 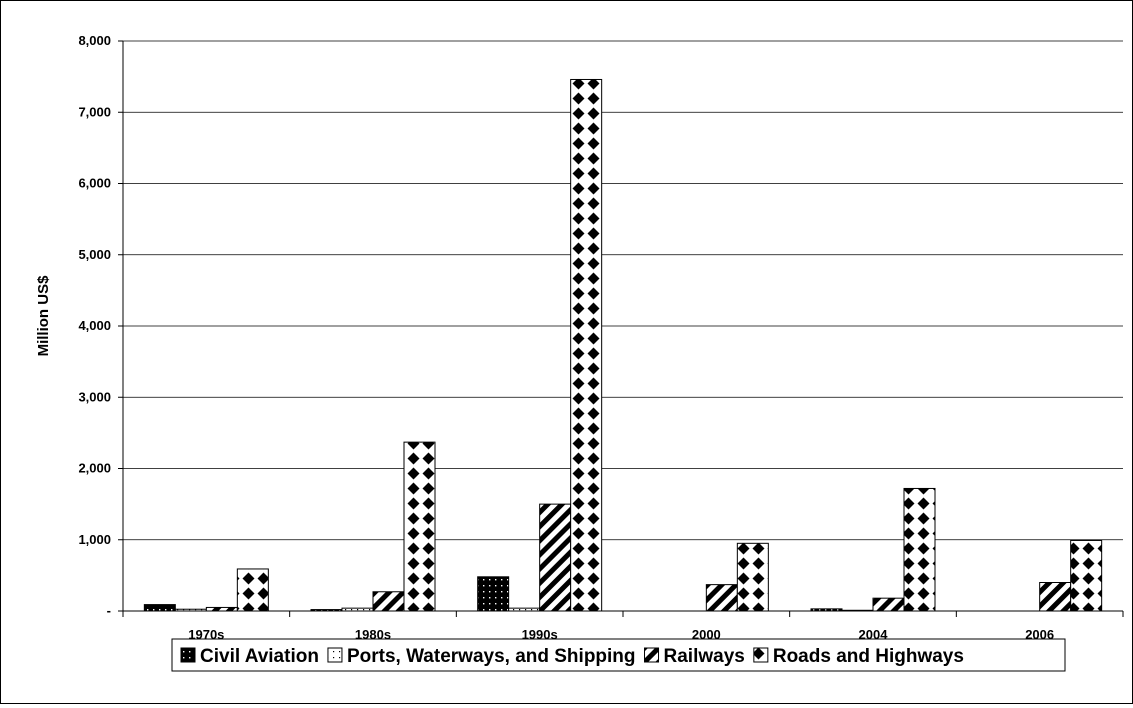 I want to click on y-tick-label: 6,000, so click(x=94, y=183).